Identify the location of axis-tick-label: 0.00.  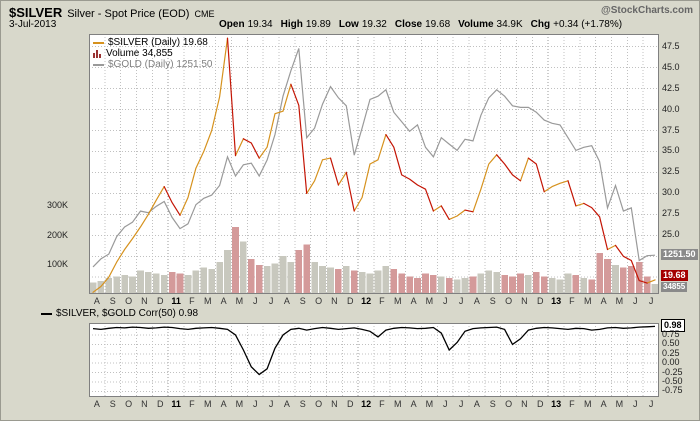
(671, 362).